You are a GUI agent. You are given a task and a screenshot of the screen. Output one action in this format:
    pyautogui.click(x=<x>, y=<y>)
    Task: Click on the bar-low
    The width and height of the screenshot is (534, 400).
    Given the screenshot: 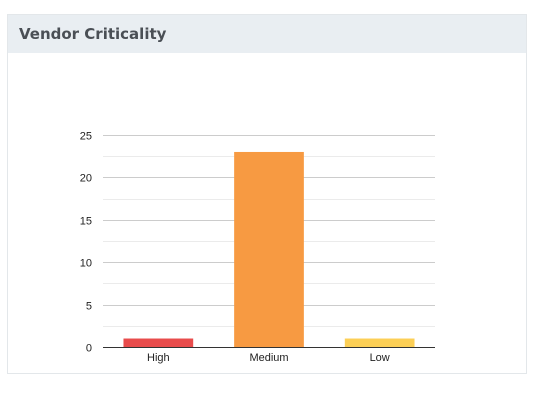 What is the action you would take?
    pyautogui.click(x=379, y=342)
    